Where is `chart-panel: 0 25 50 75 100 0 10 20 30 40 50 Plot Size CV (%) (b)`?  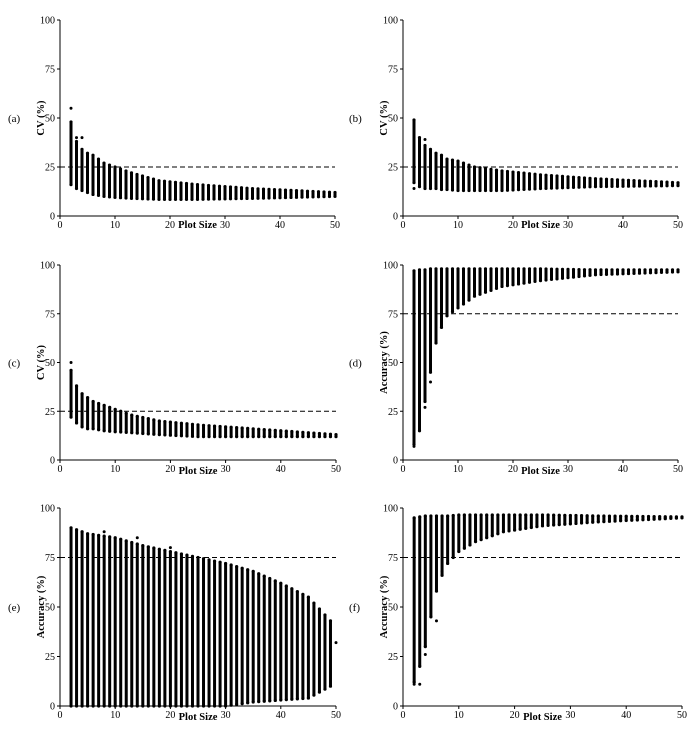
chart-panel: 0 25 50 75 100 0 10 20 30 40 50 Plot Size CV (%) (b) is located at coordinates (516, 124).